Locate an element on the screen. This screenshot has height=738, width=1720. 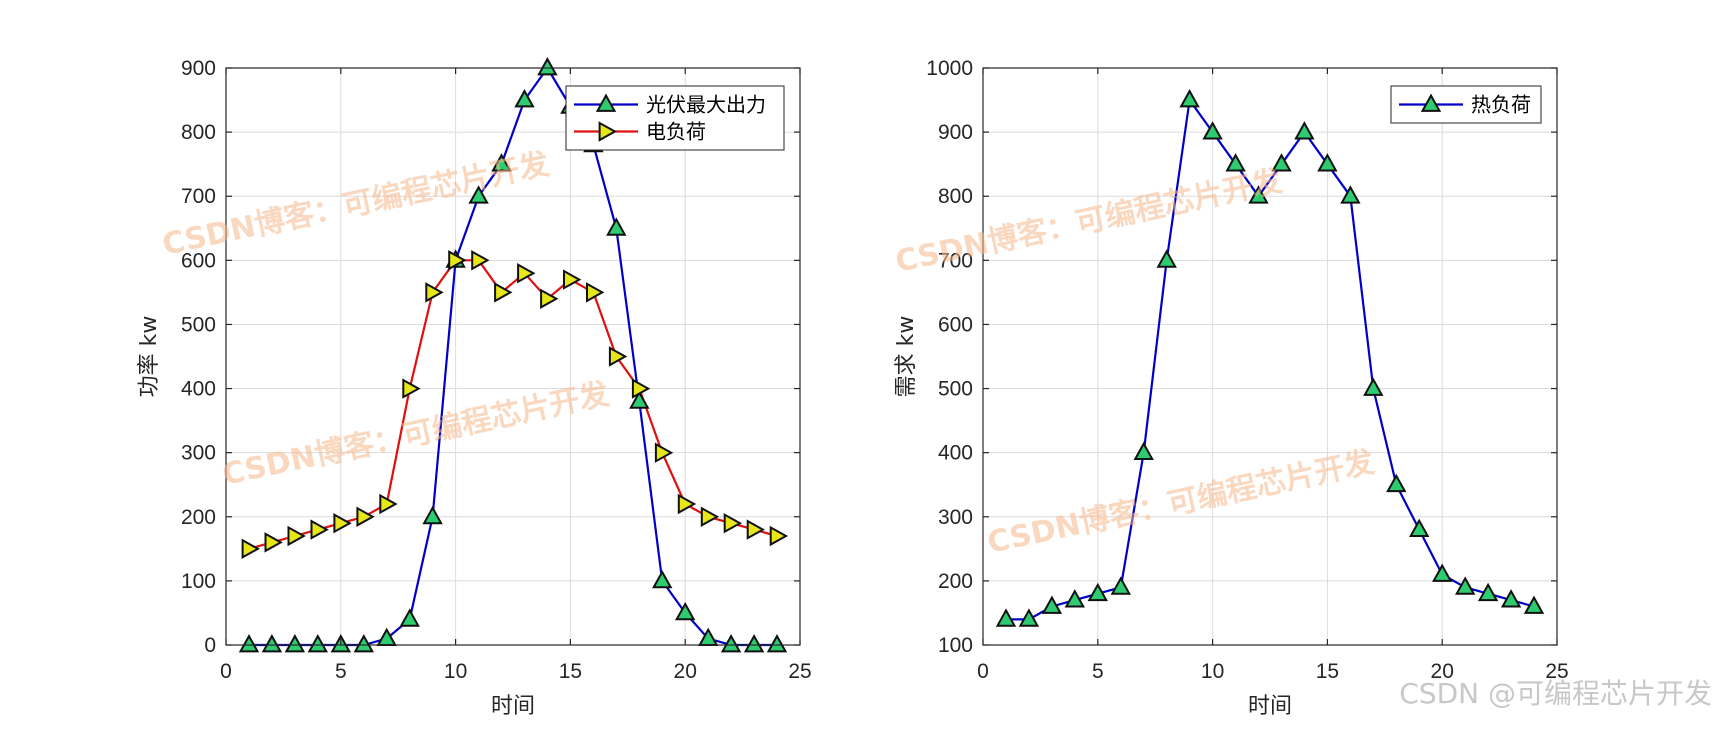
x-tick-label: 10 is located at coordinates (455, 671).